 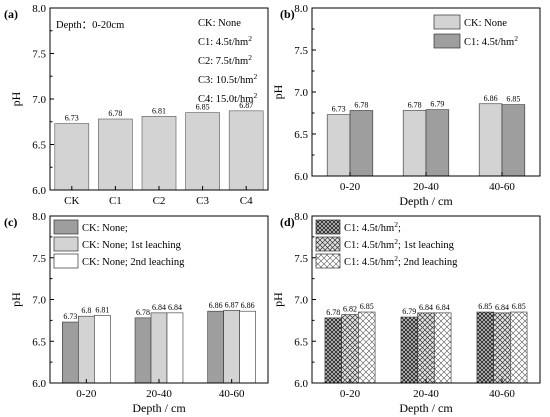 What do you see at coordinates (71, 201) in the screenshot?
I see `x-tick-label: CK` at bounding box center [71, 201].